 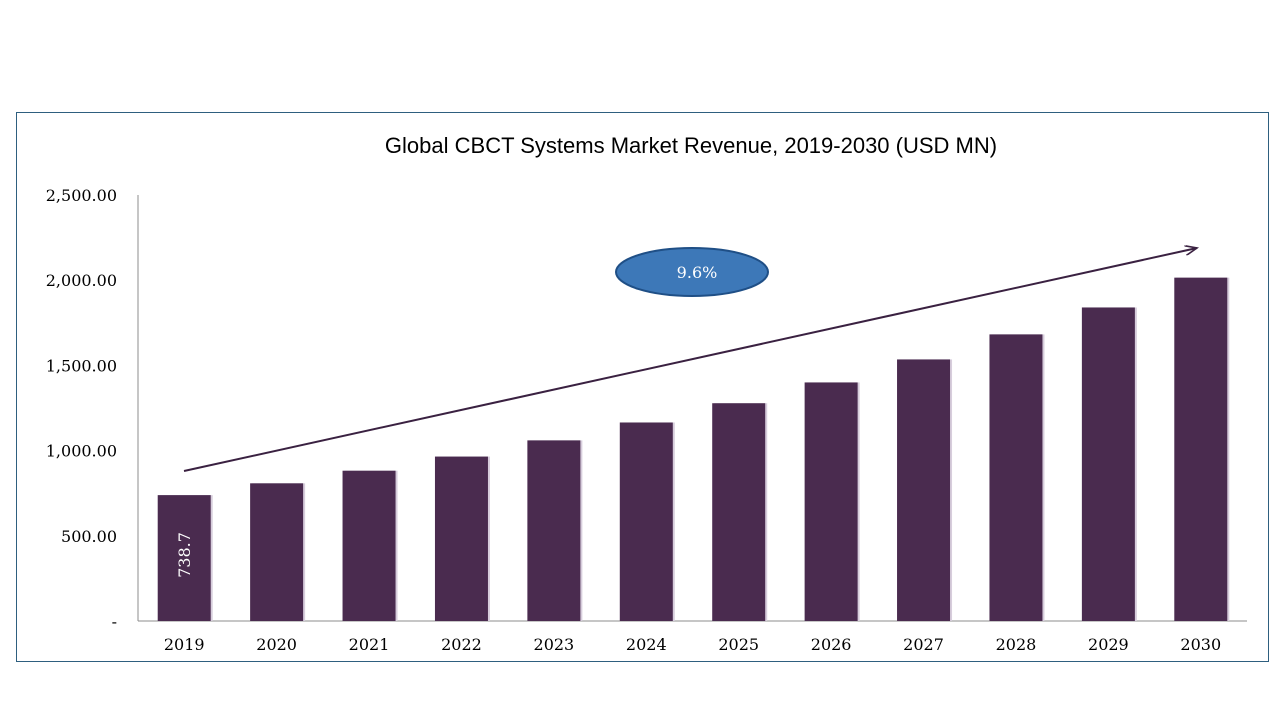 I want to click on y-axis-ticks: - 500.00 1,000.00 1,500.00 2,000.00 2,500.00, so click(x=81, y=408).